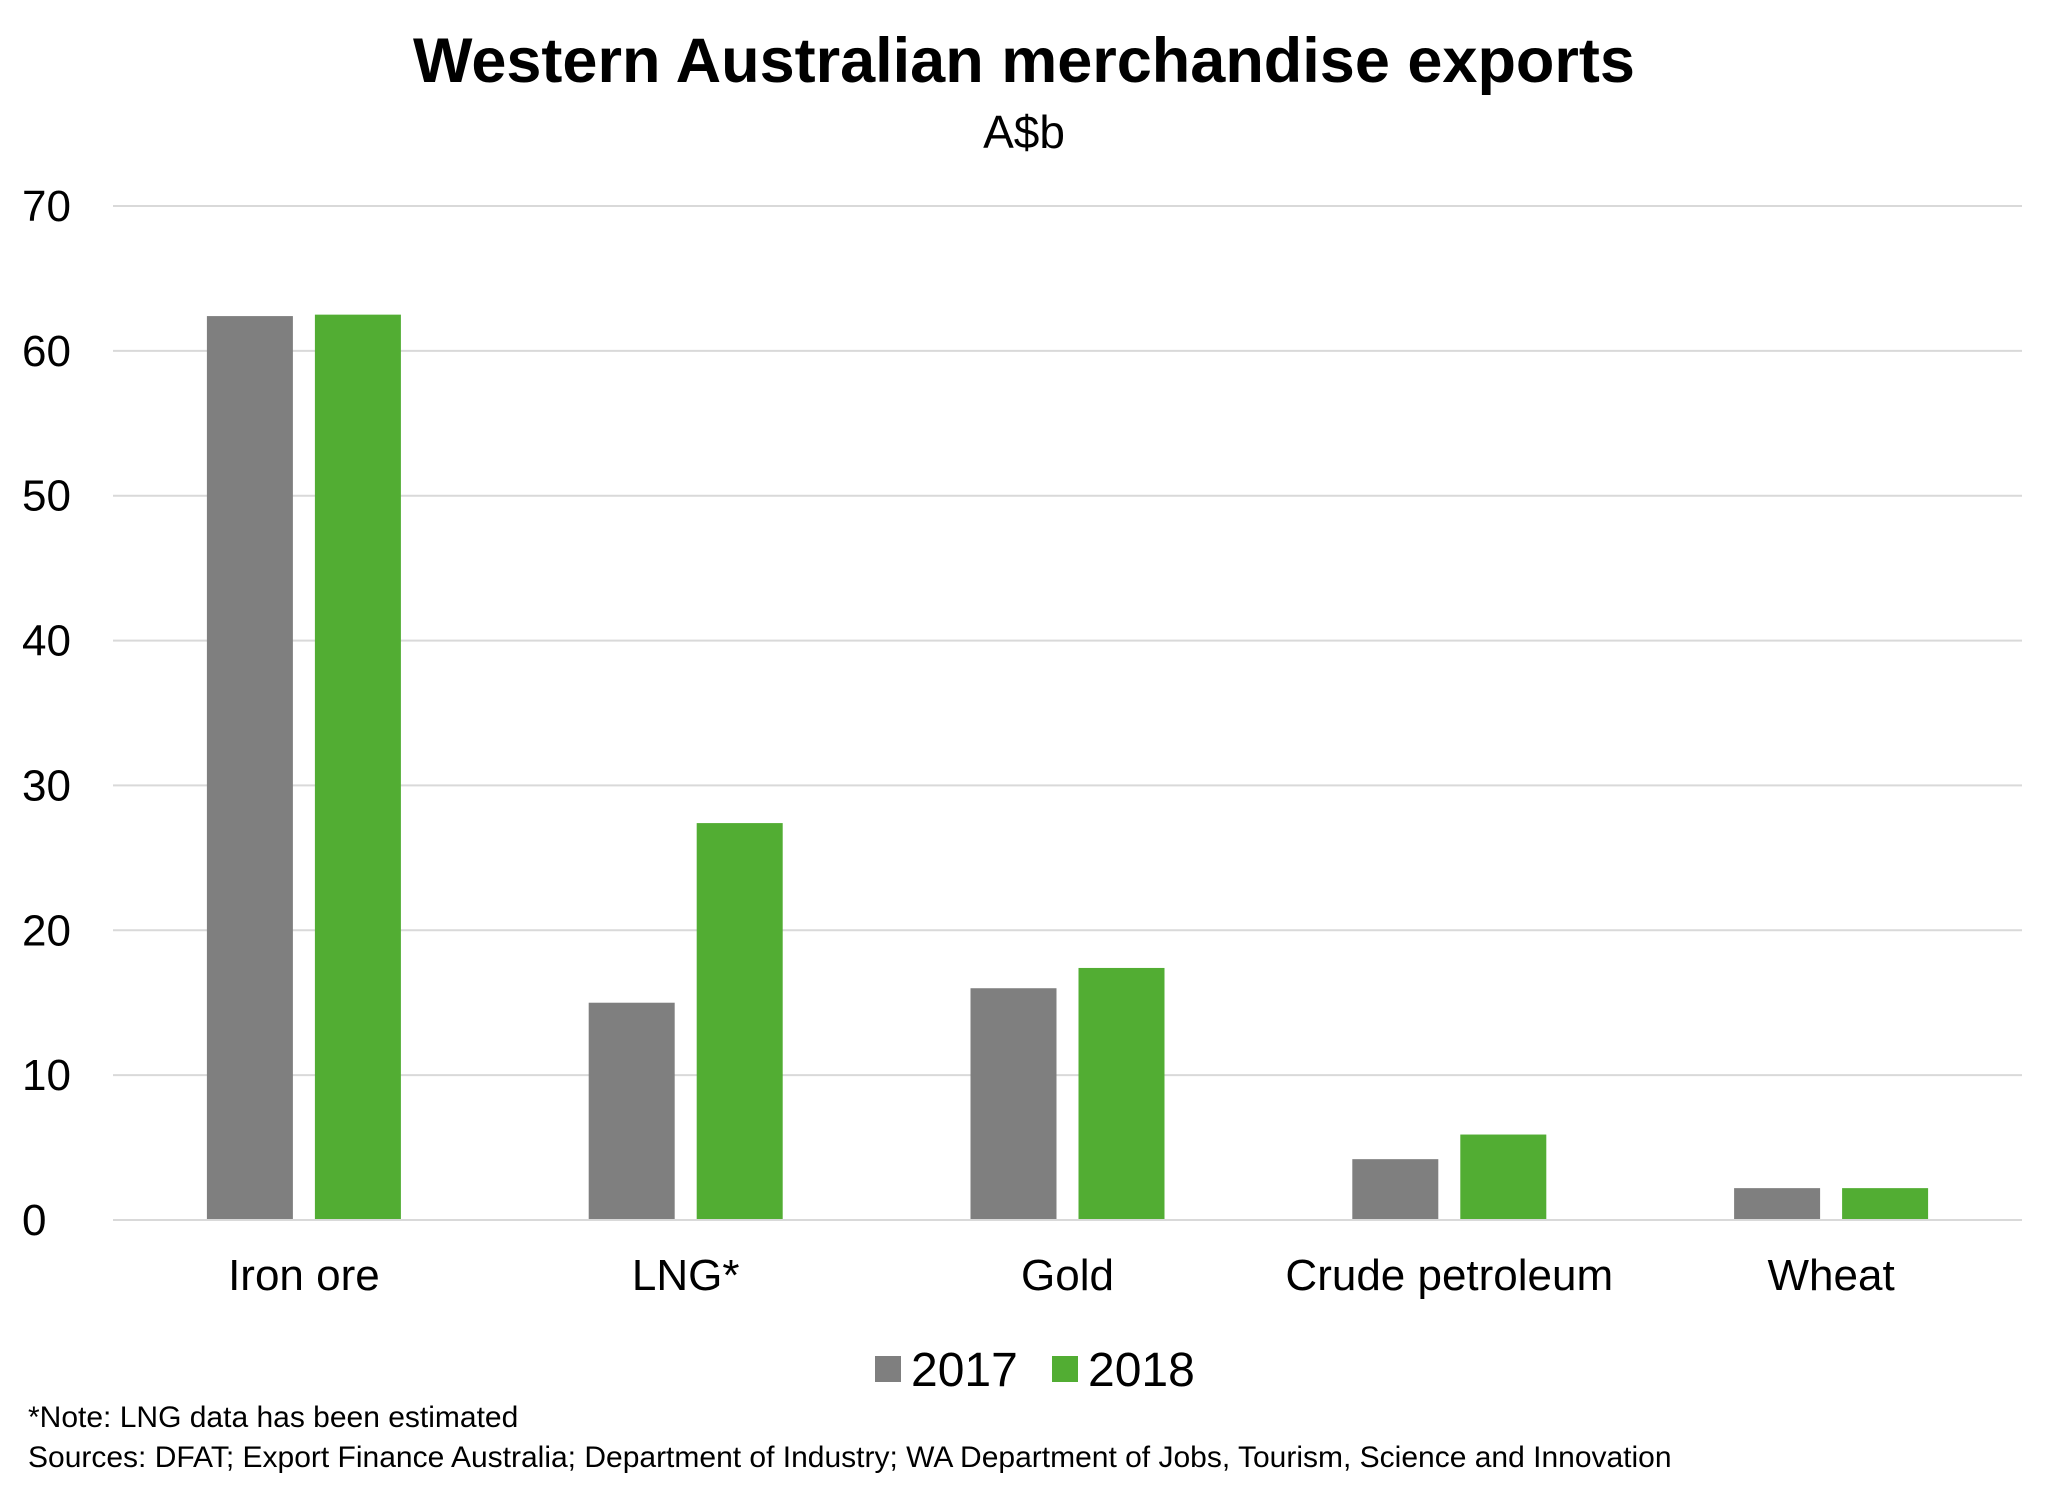 Image resolution: width=2048 pixels, height=1496 pixels. I want to click on y-tick-label: 30, so click(46, 785).